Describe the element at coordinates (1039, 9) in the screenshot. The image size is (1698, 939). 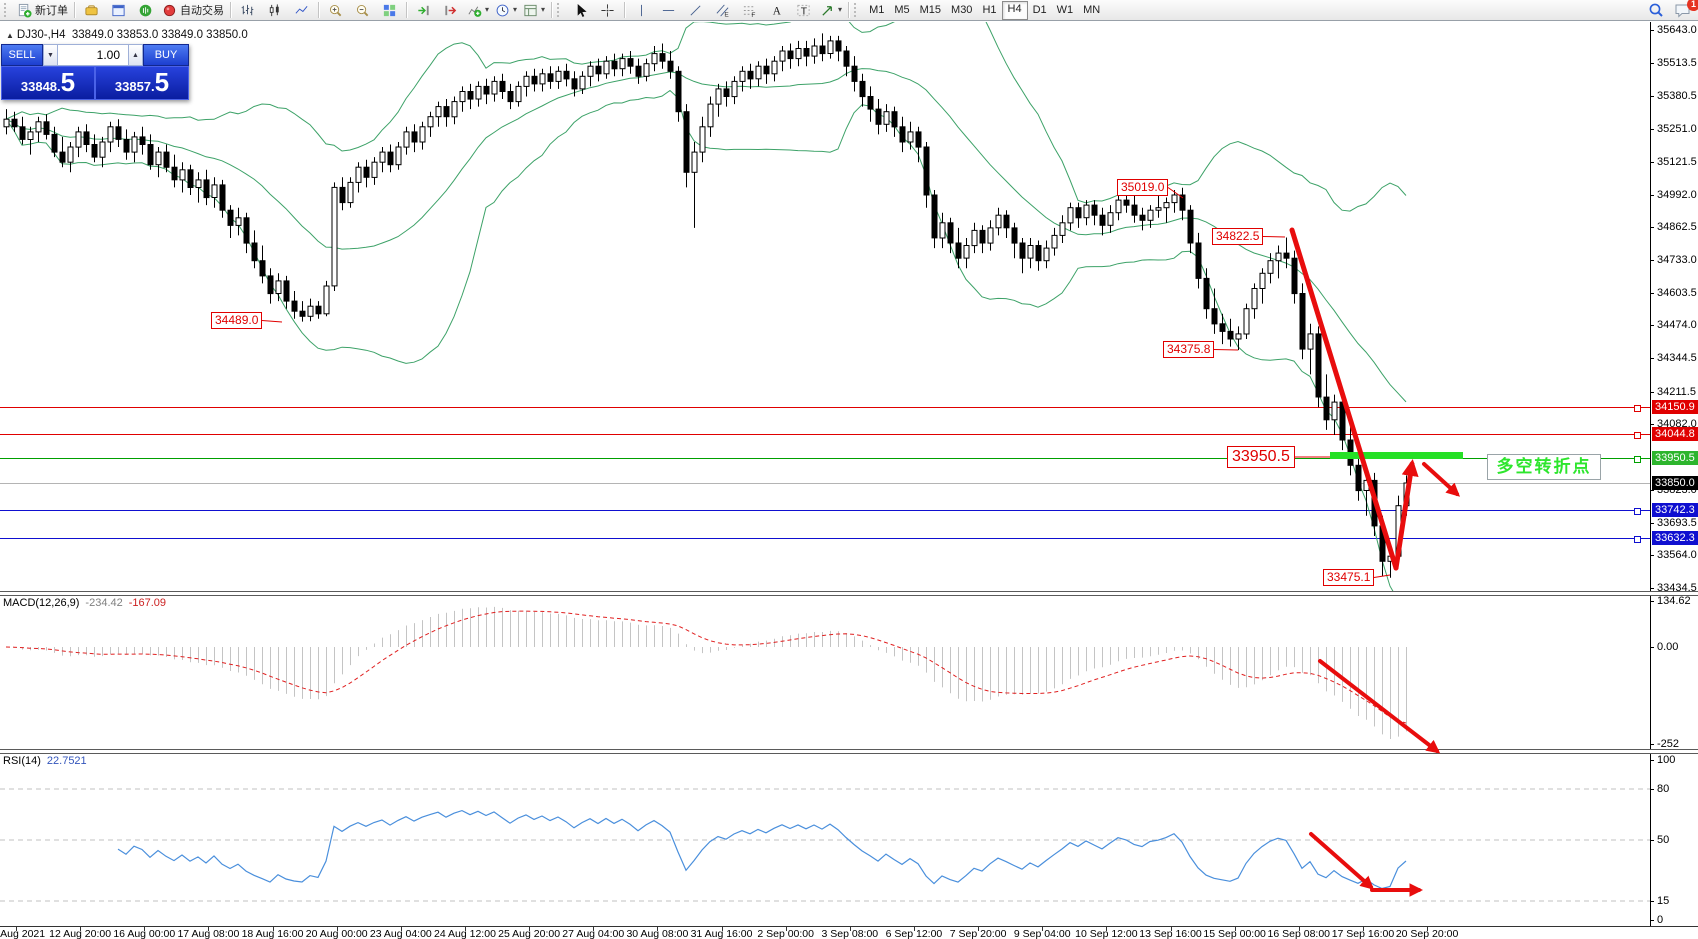
I see `timeframe-button-d1: D1` at that location.